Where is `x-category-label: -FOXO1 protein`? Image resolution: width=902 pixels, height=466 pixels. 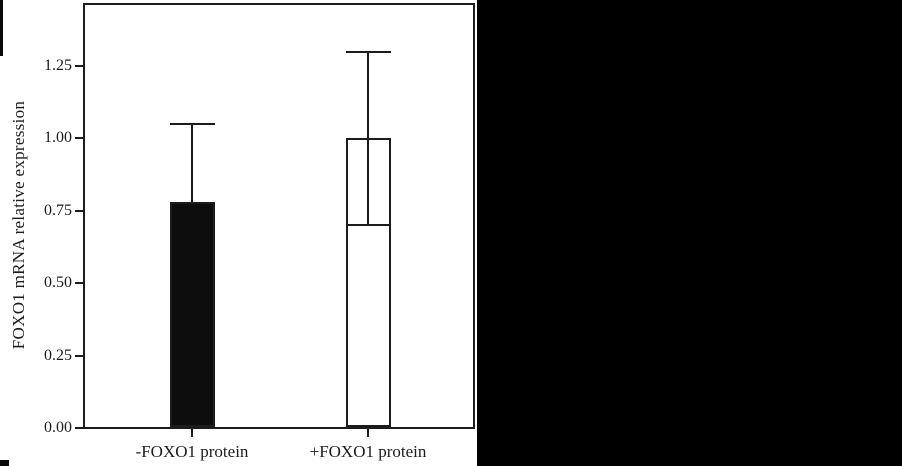 x-category-label: -FOXO1 protein is located at coordinates (192, 451).